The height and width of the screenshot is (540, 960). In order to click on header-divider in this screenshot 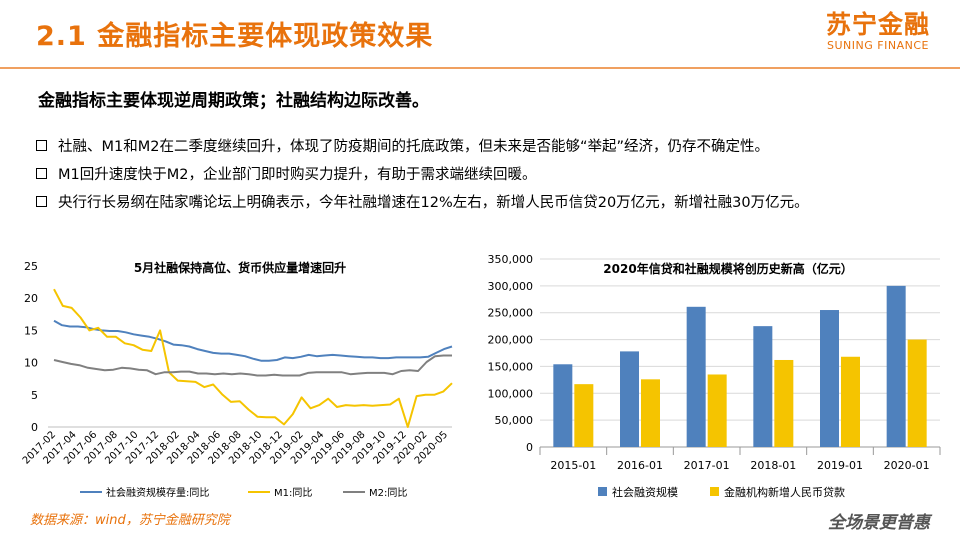, I will do `click(480, 68)`.